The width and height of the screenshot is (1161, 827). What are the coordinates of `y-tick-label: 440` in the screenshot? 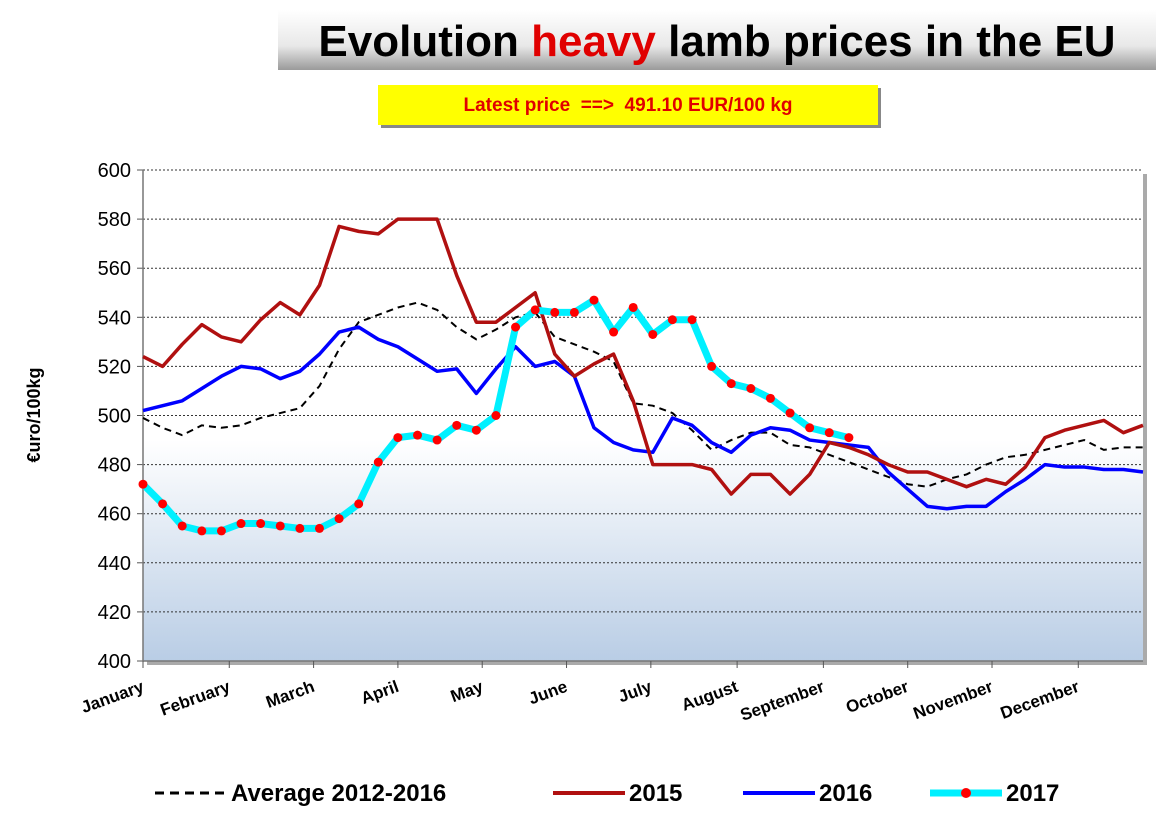 It's located at (114, 564).